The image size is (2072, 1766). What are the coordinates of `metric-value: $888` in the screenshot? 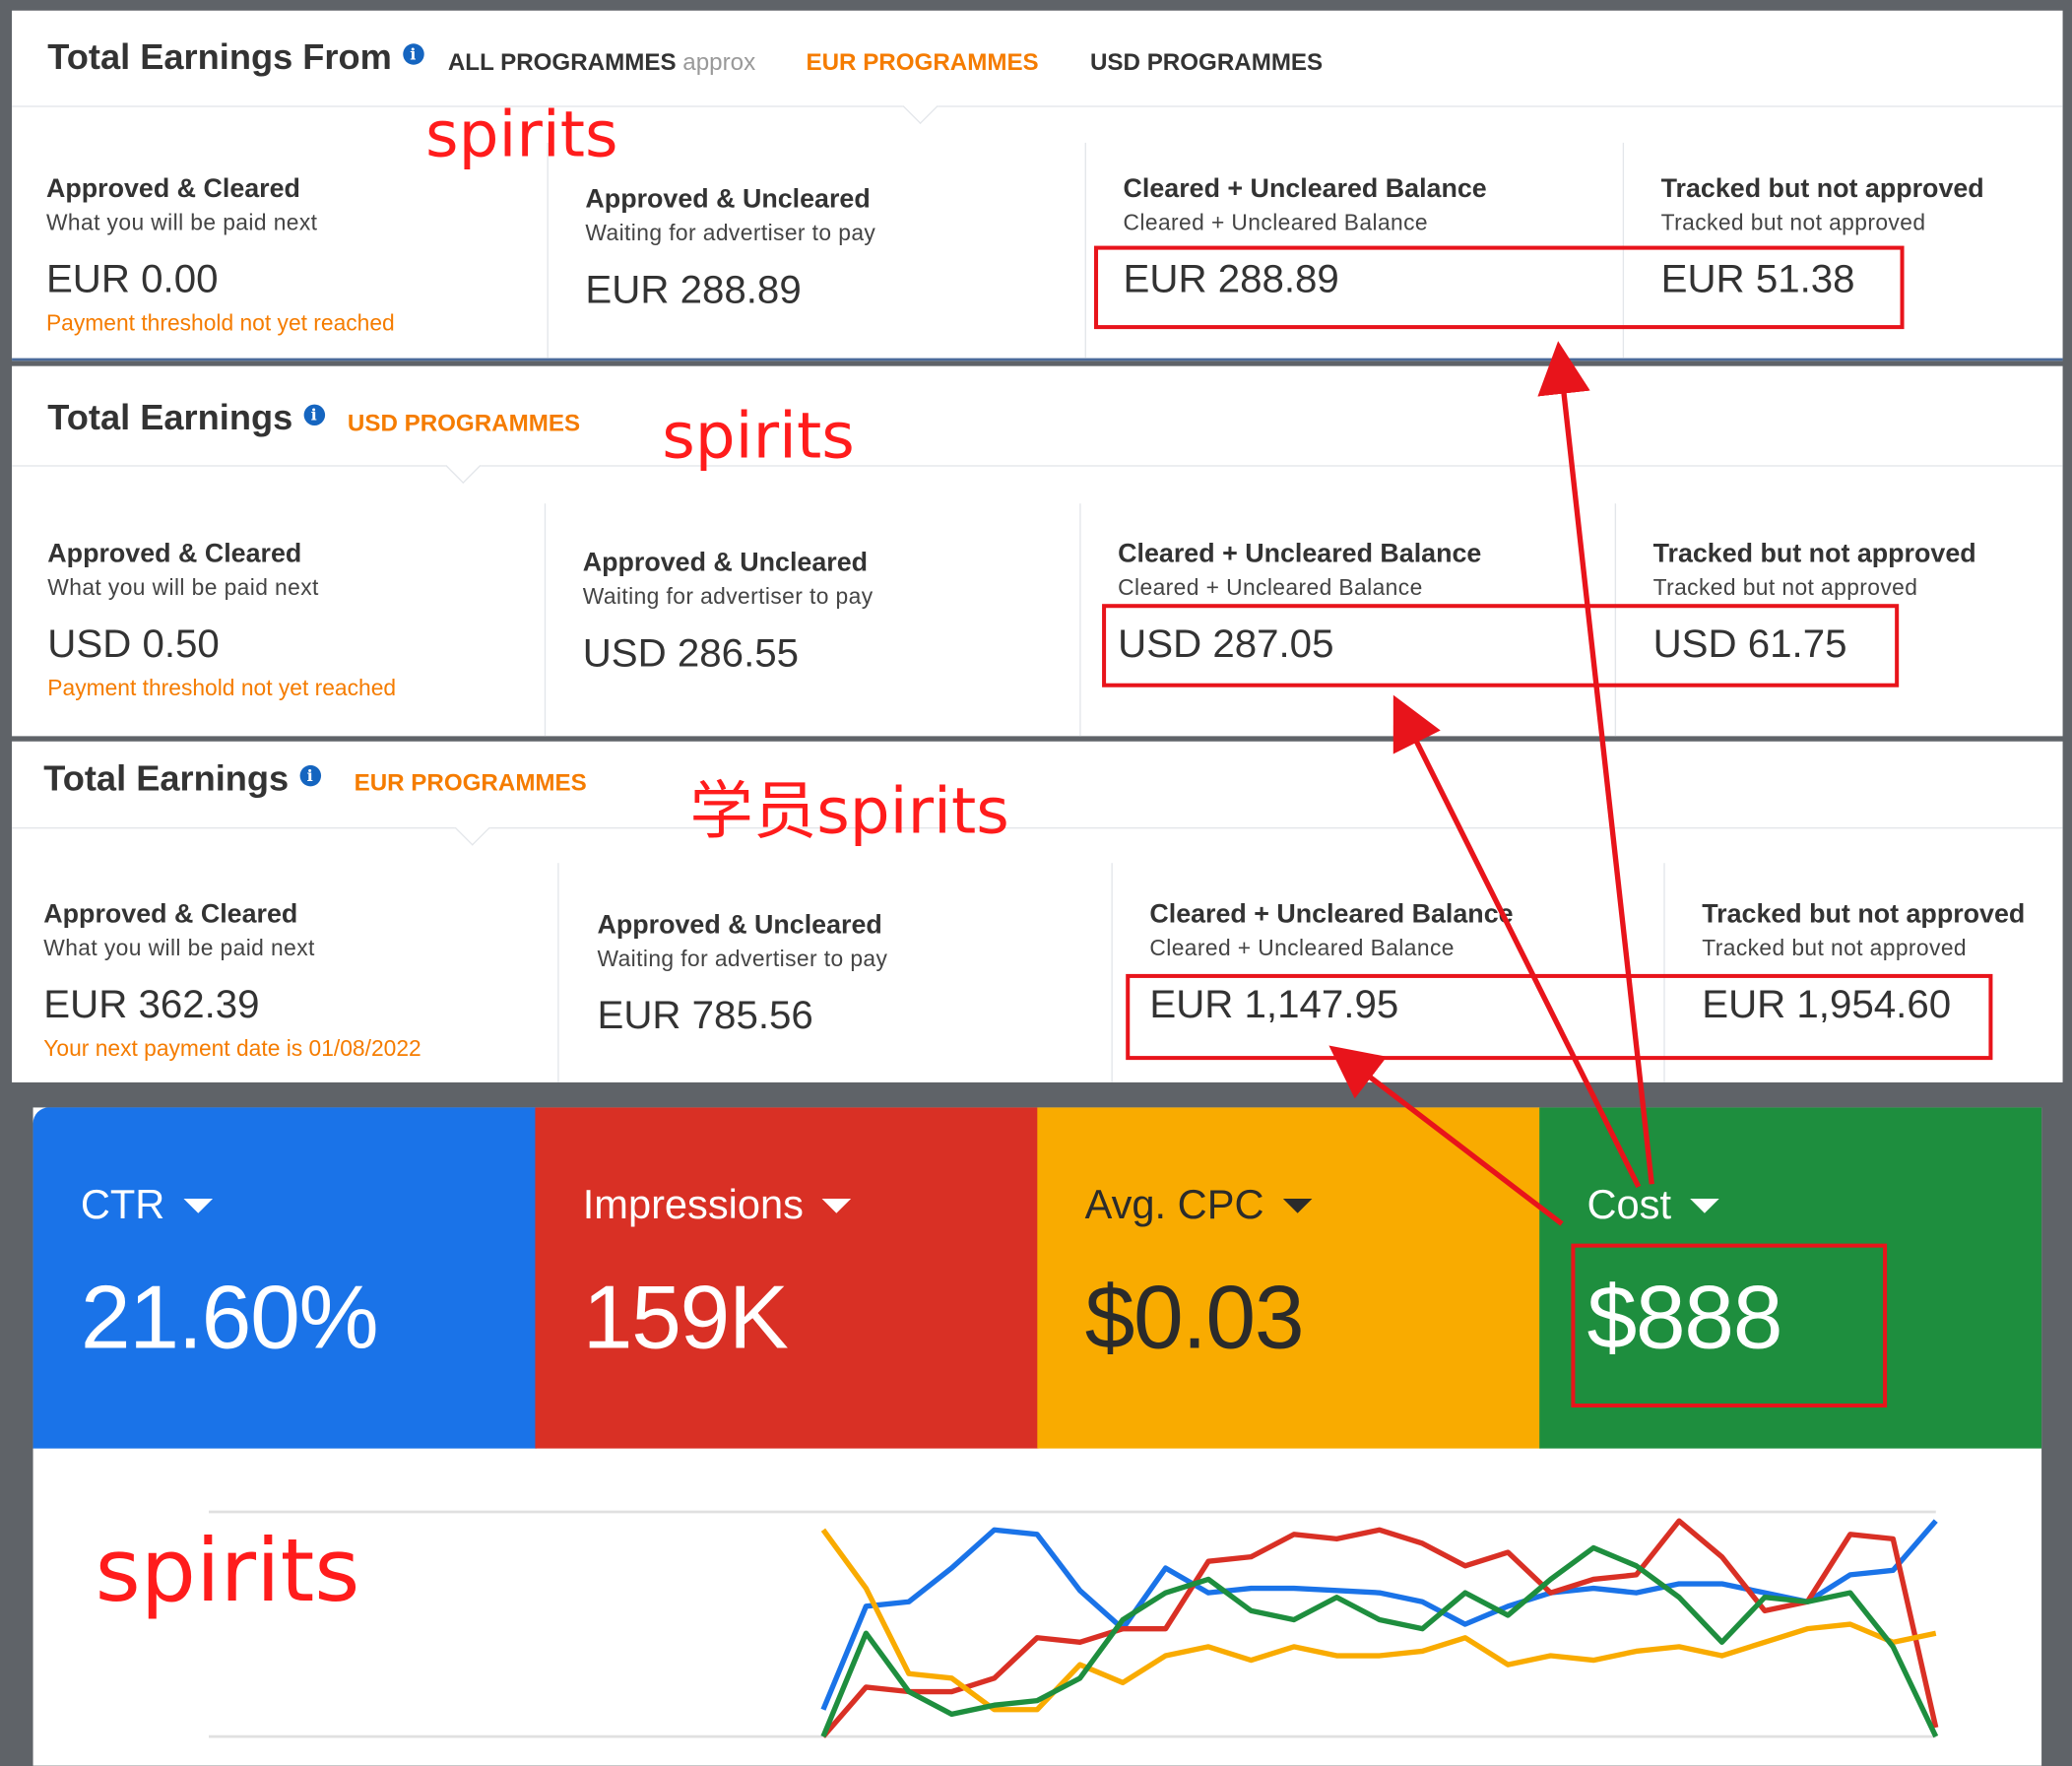 It's located at (1684, 1317).